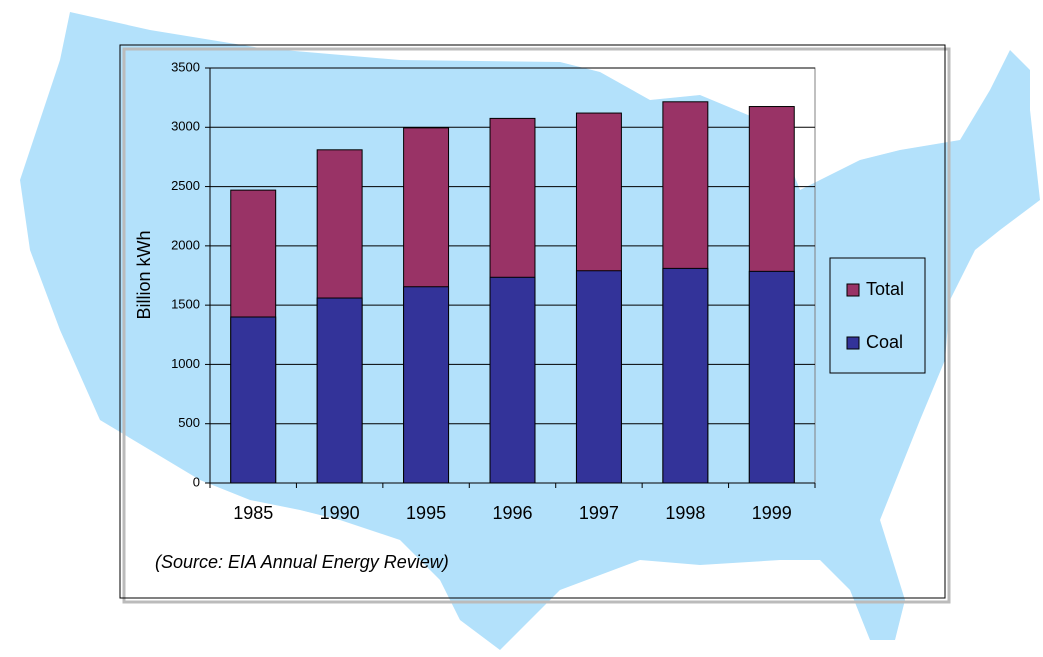  What do you see at coordinates (340, 513) in the screenshot?
I see `x-tick-label: 1990` at bounding box center [340, 513].